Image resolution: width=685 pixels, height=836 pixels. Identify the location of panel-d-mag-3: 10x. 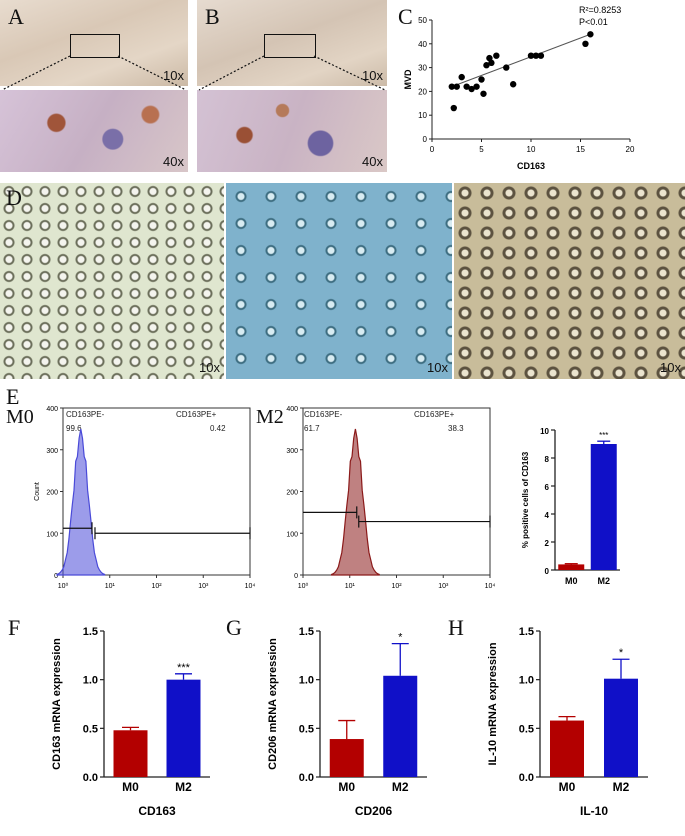
(670, 367).